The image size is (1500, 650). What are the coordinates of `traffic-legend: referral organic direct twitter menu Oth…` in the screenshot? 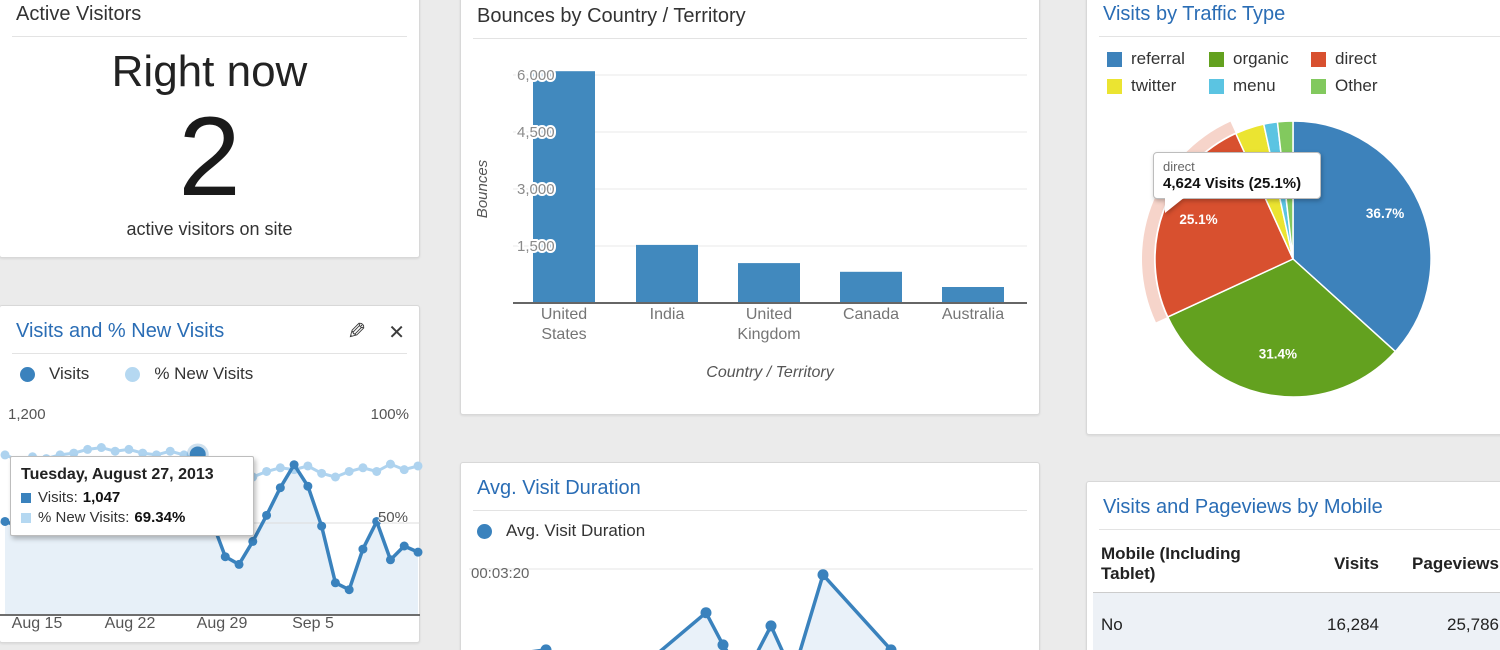 It's located at (1303, 72).